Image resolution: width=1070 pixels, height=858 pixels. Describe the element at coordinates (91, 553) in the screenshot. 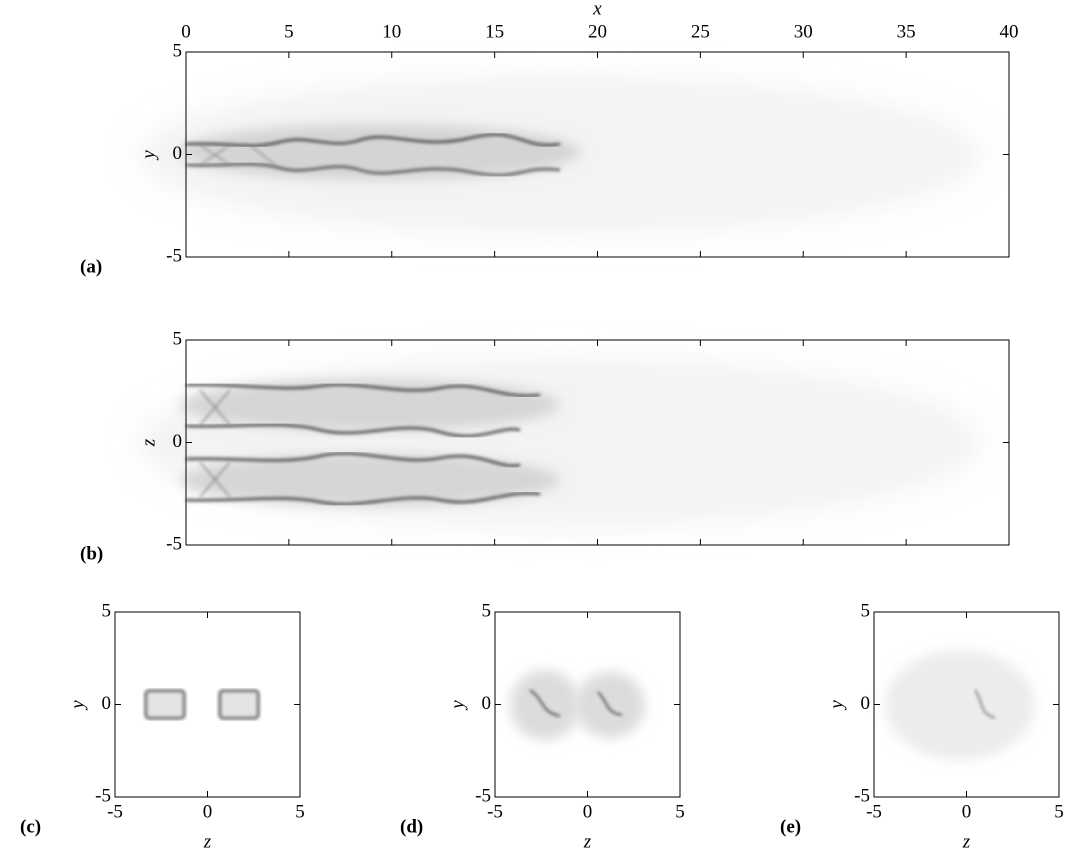

I see `panel-label: (b)` at that location.